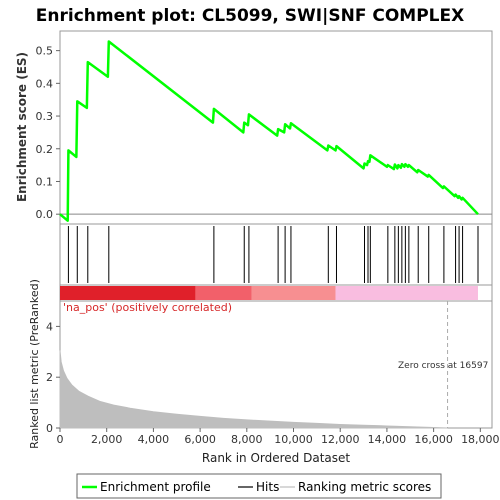 Image resolution: width=500 pixels, height=500 pixels. What do you see at coordinates (45, 116) in the screenshot?
I see `es-y-tick-label: 0.3` at bounding box center [45, 116].